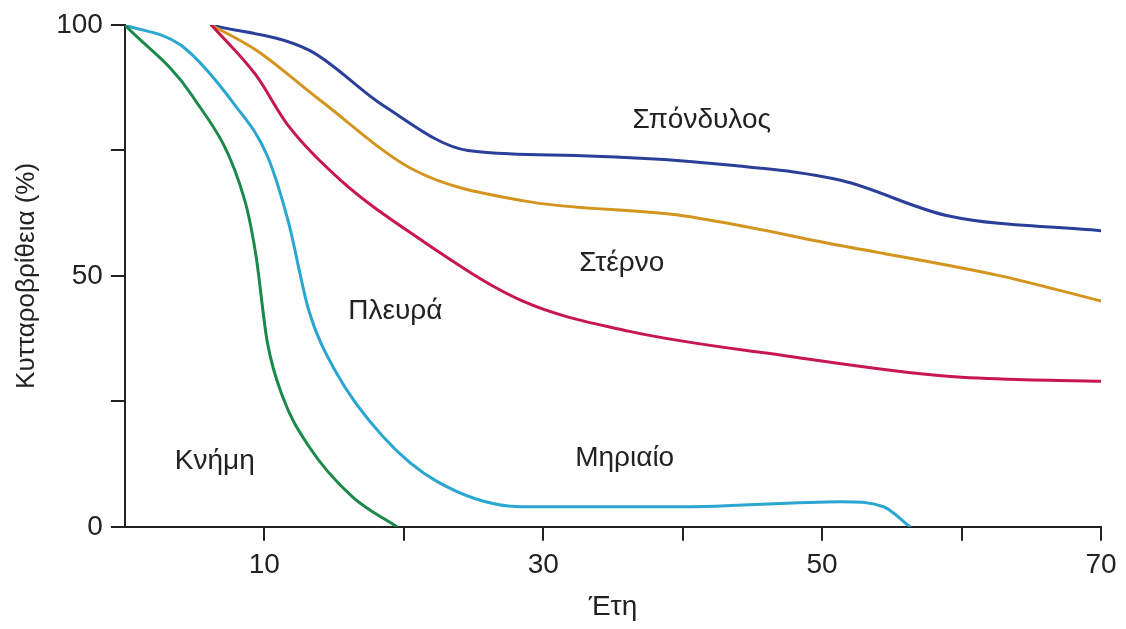 Image resolution: width=1126 pixels, height=629 pixels. I want to click on series-label: Μηριαίο, so click(625, 457).